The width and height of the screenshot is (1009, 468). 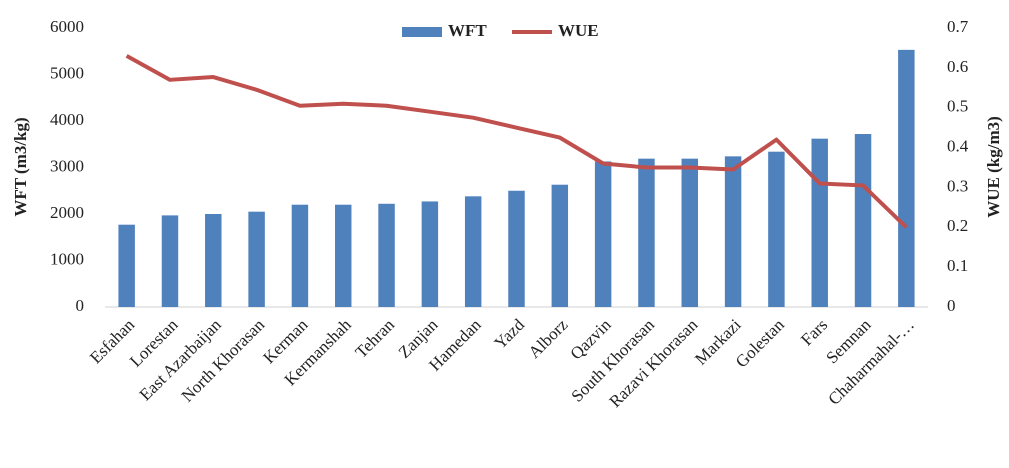 I want to click on x-tick-label: Golestan, so click(x=760, y=343).